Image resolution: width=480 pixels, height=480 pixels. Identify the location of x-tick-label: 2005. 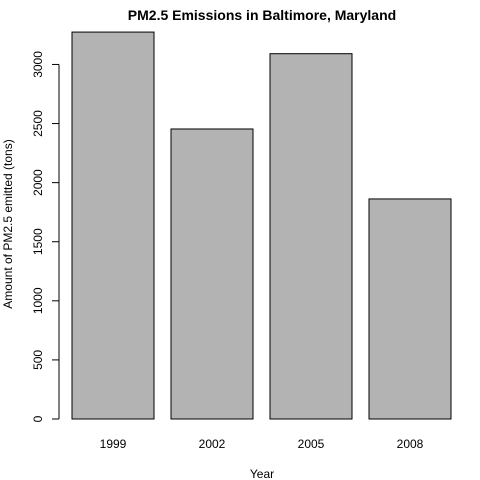
(311, 444).